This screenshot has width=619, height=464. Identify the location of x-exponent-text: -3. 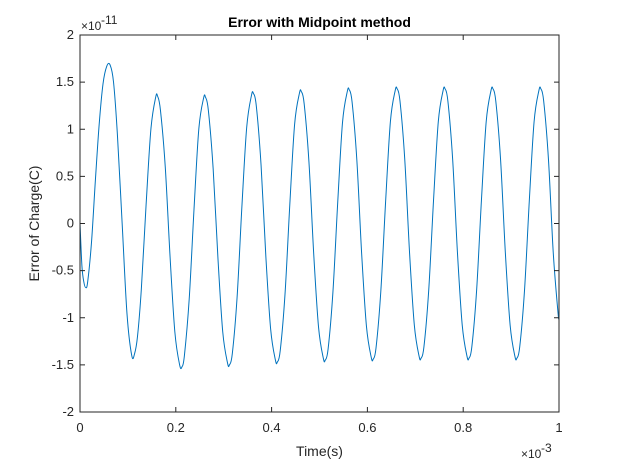
(546, 448).